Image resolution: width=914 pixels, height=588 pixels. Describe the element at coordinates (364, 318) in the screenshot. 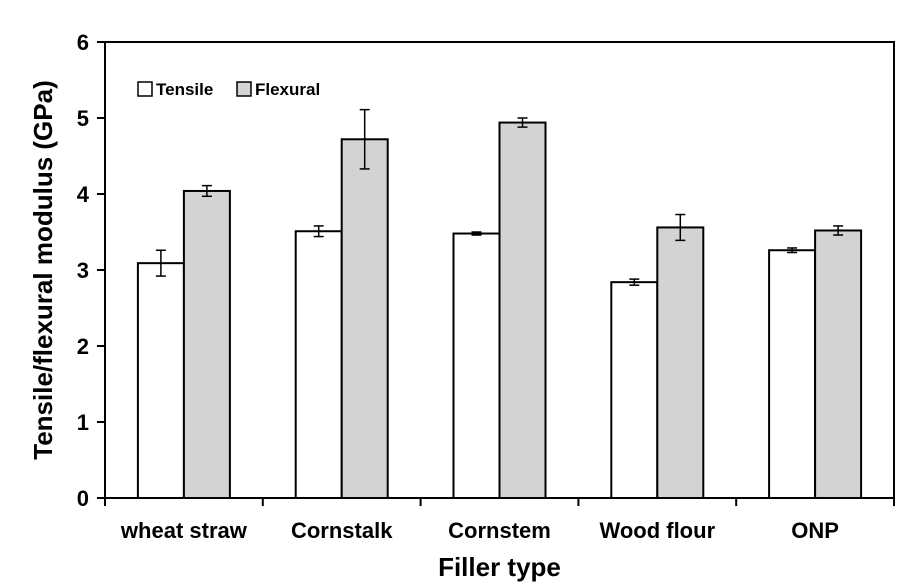

I see `bar-flexural-cornstalk` at that location.